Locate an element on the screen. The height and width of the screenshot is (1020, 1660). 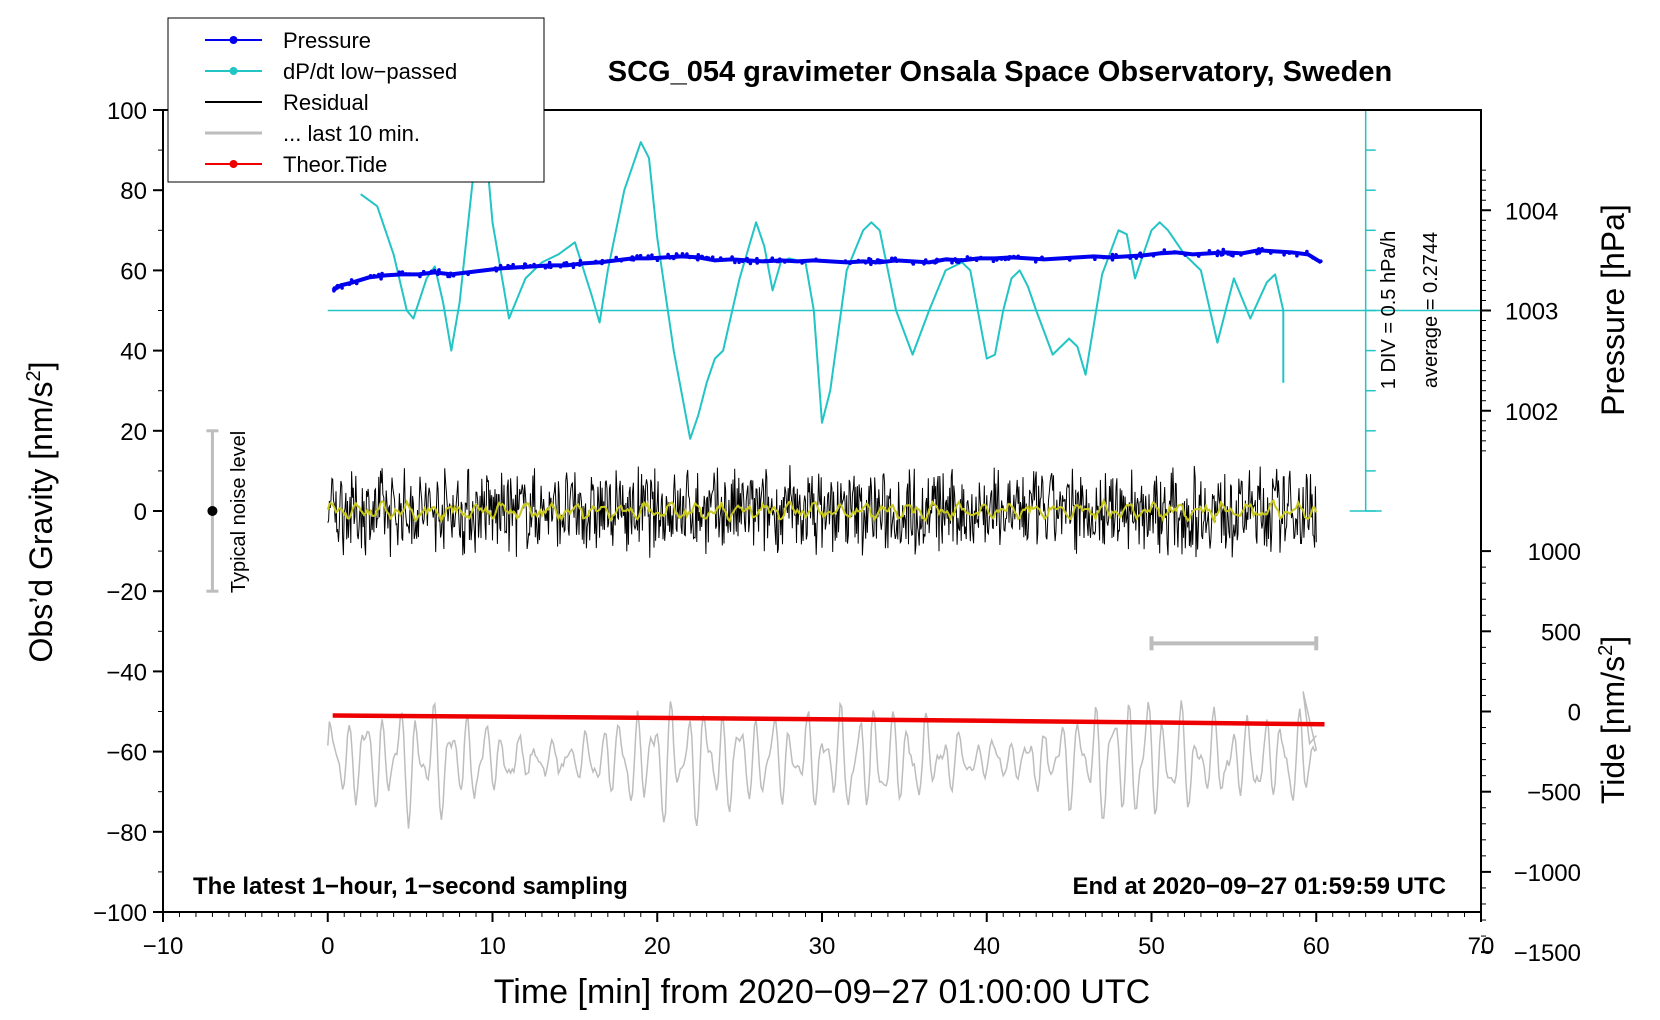
tide-tick-label: 0 is located at coordinates (1574, 713).